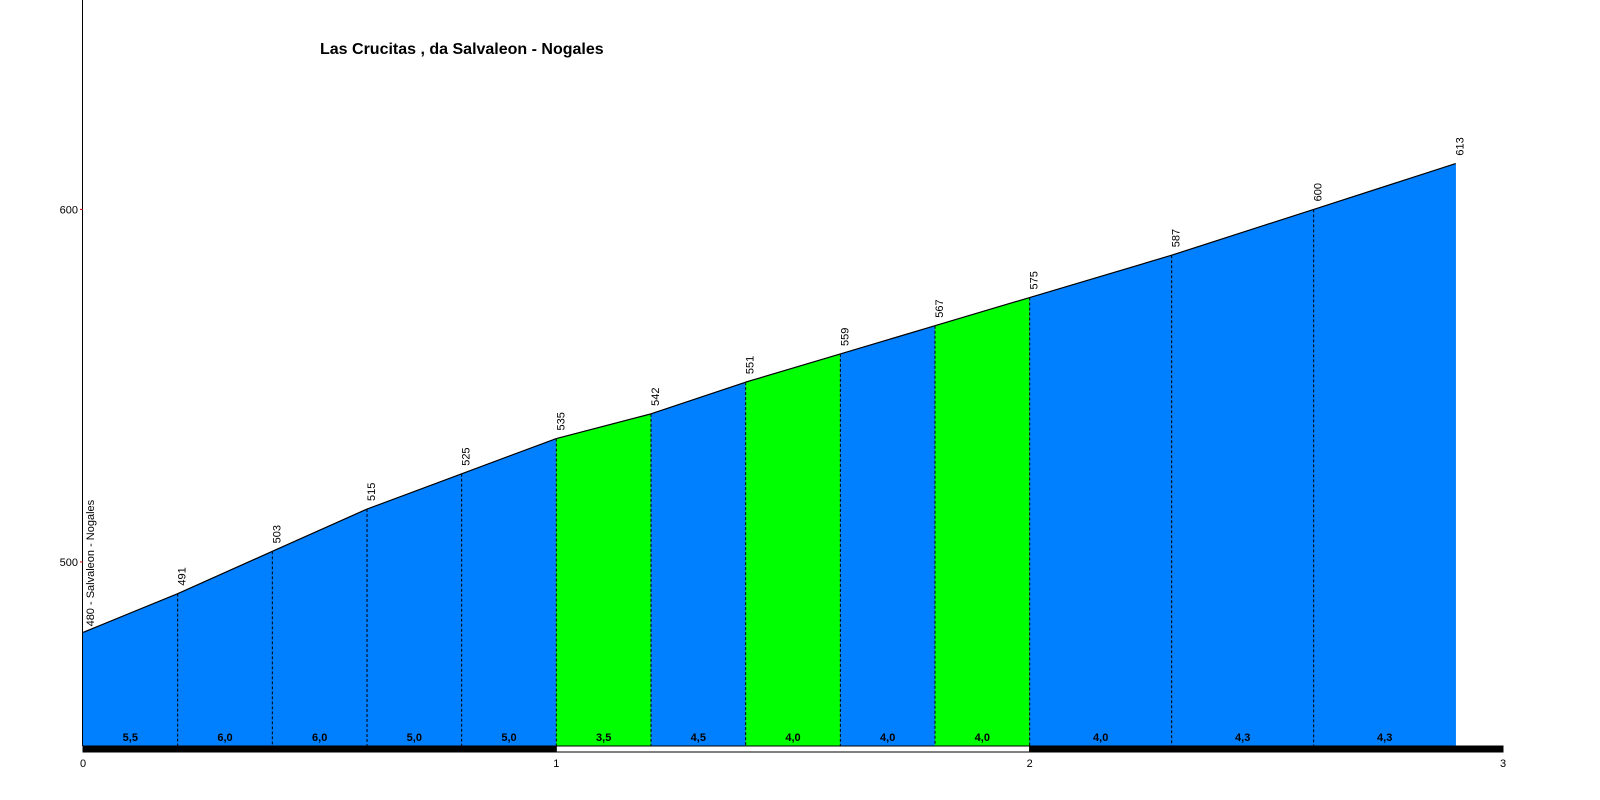 The image size is (1600, 800). Describe the element at coordinates (1030, 764) in the screenshot. I see `x-tick-label: 2` at that location.